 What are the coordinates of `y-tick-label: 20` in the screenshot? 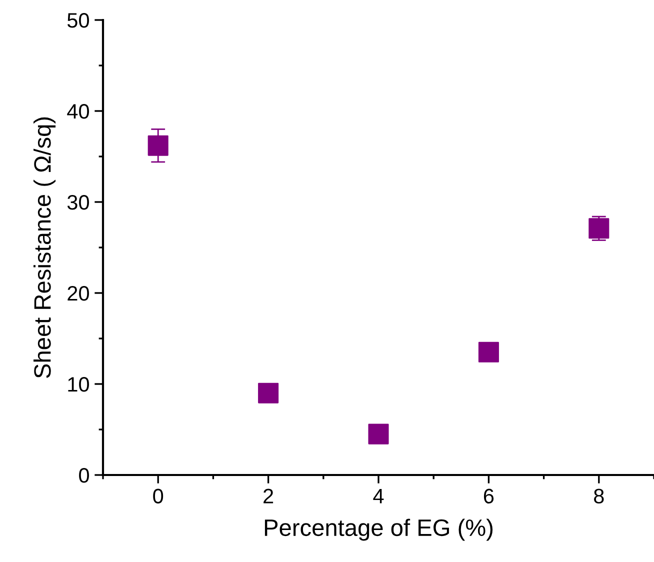 It's located at (78, 293).